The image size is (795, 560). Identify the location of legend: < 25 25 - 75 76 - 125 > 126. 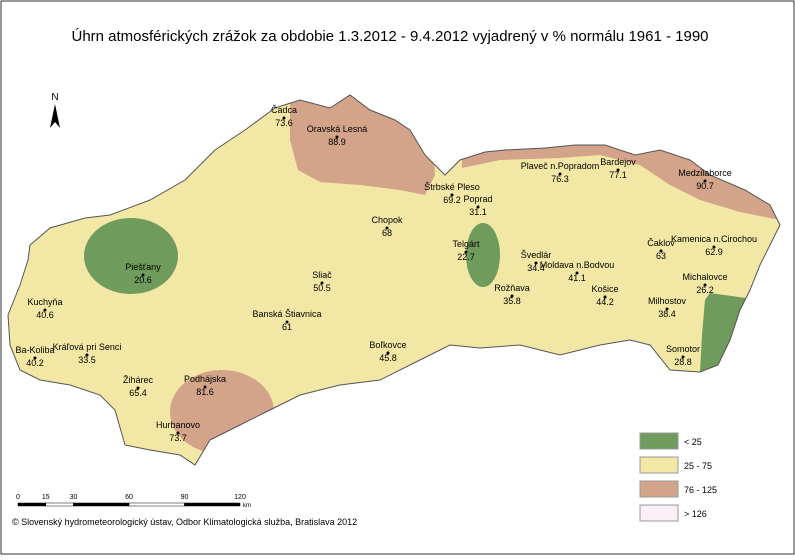
(678, 477).